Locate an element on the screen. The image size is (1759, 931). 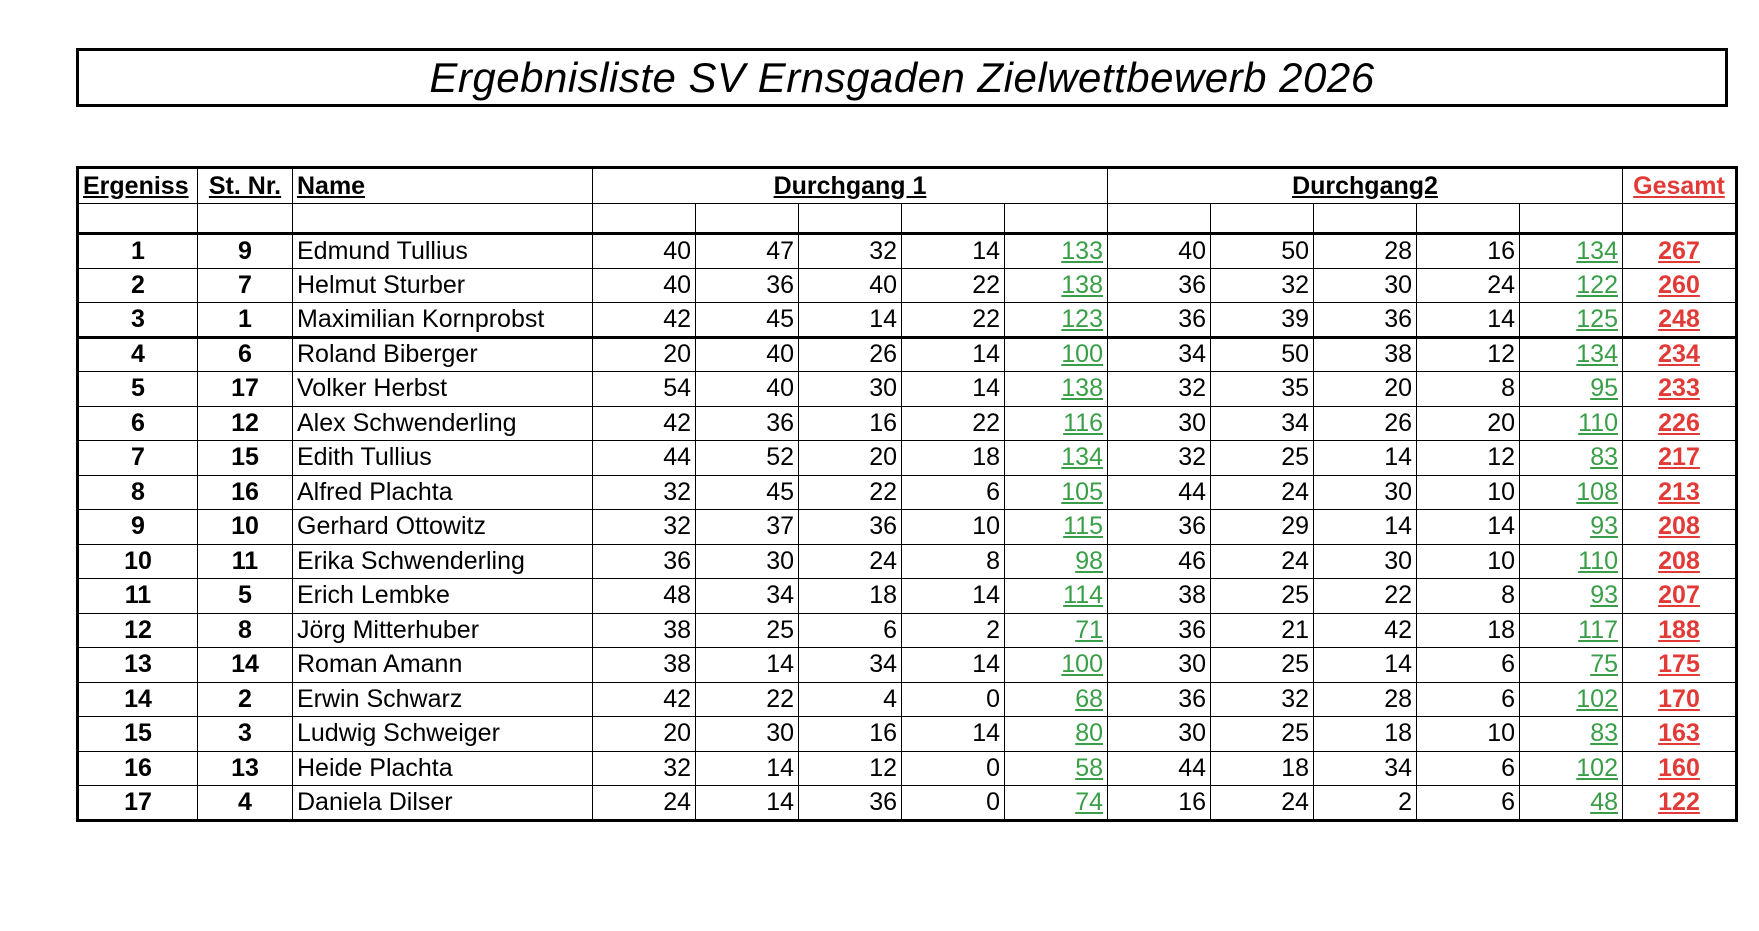
total-cell: 248 is located at coordinates (1679, 320).